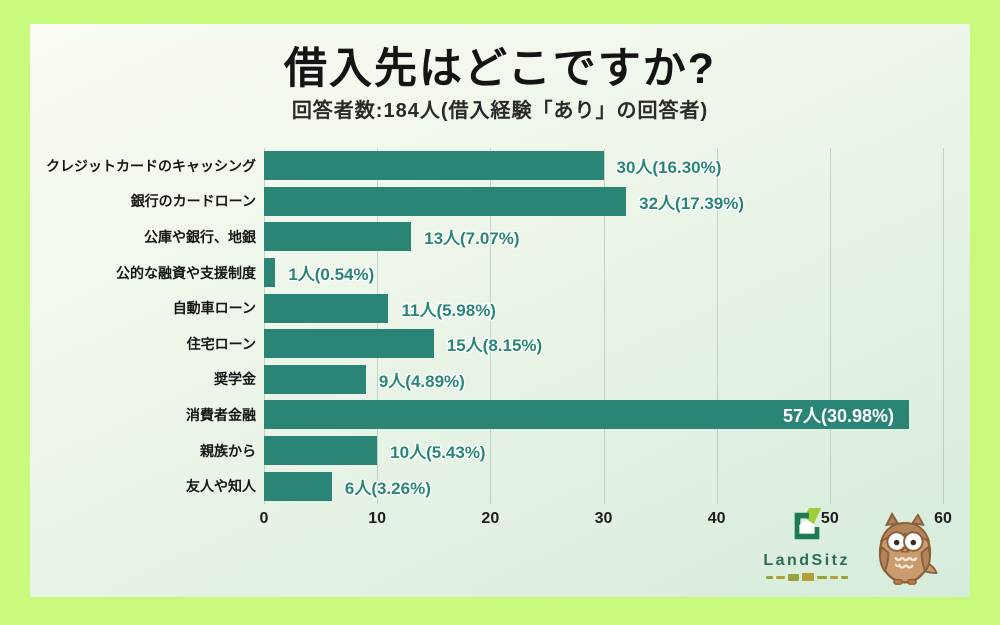 Image resolution: width=1000 pixels, height=625 pixels. What do you see at coordinates (221, 414) in the screenshot?
I see `category-label: 消費者金融` at bounding box center [221, 414].